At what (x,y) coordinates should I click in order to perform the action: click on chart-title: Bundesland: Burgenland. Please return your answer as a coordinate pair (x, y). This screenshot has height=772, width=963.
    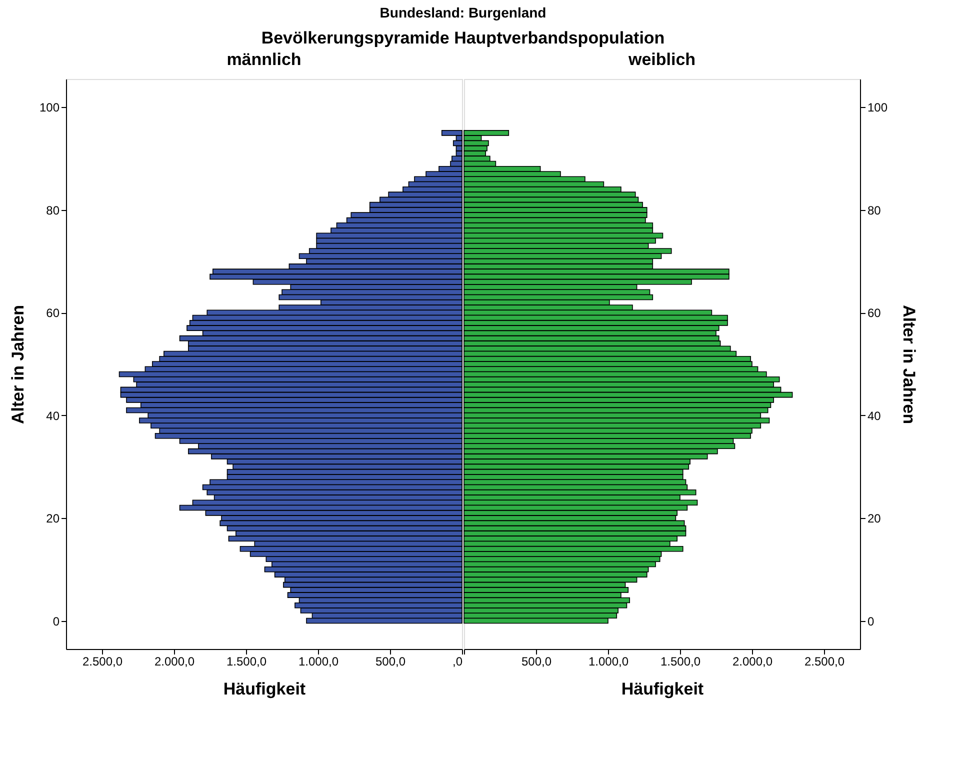
    Looking at the image, I should click on (463, 12).